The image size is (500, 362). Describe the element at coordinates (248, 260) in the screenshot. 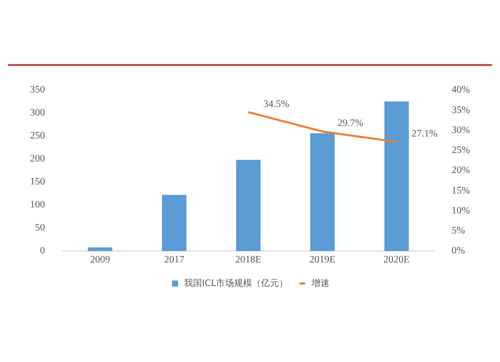

I see `x-tick-label: 2018E` at that location.